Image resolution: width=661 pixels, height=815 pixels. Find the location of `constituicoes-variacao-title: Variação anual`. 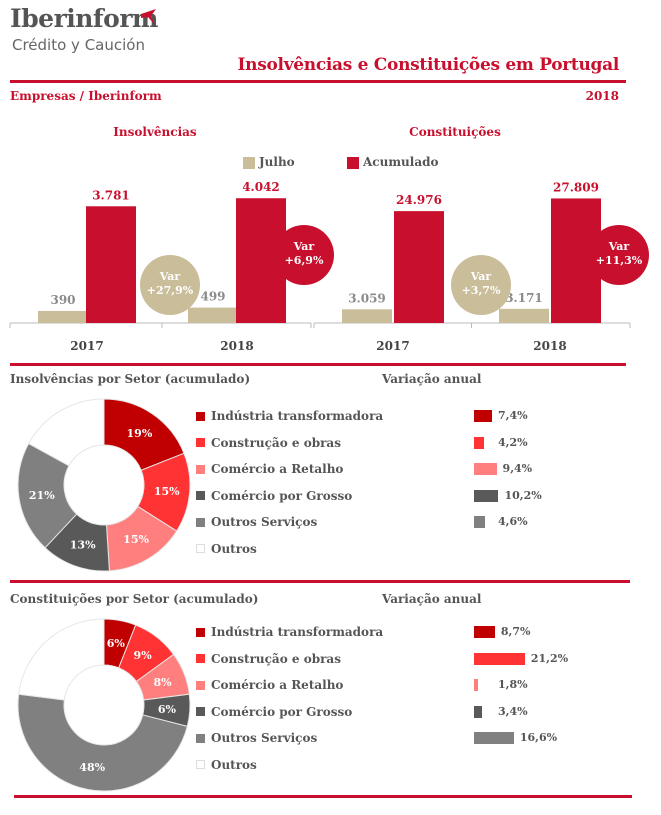

constituicoes-variacao-title: Variação anual is located at coordinates (432, 599).